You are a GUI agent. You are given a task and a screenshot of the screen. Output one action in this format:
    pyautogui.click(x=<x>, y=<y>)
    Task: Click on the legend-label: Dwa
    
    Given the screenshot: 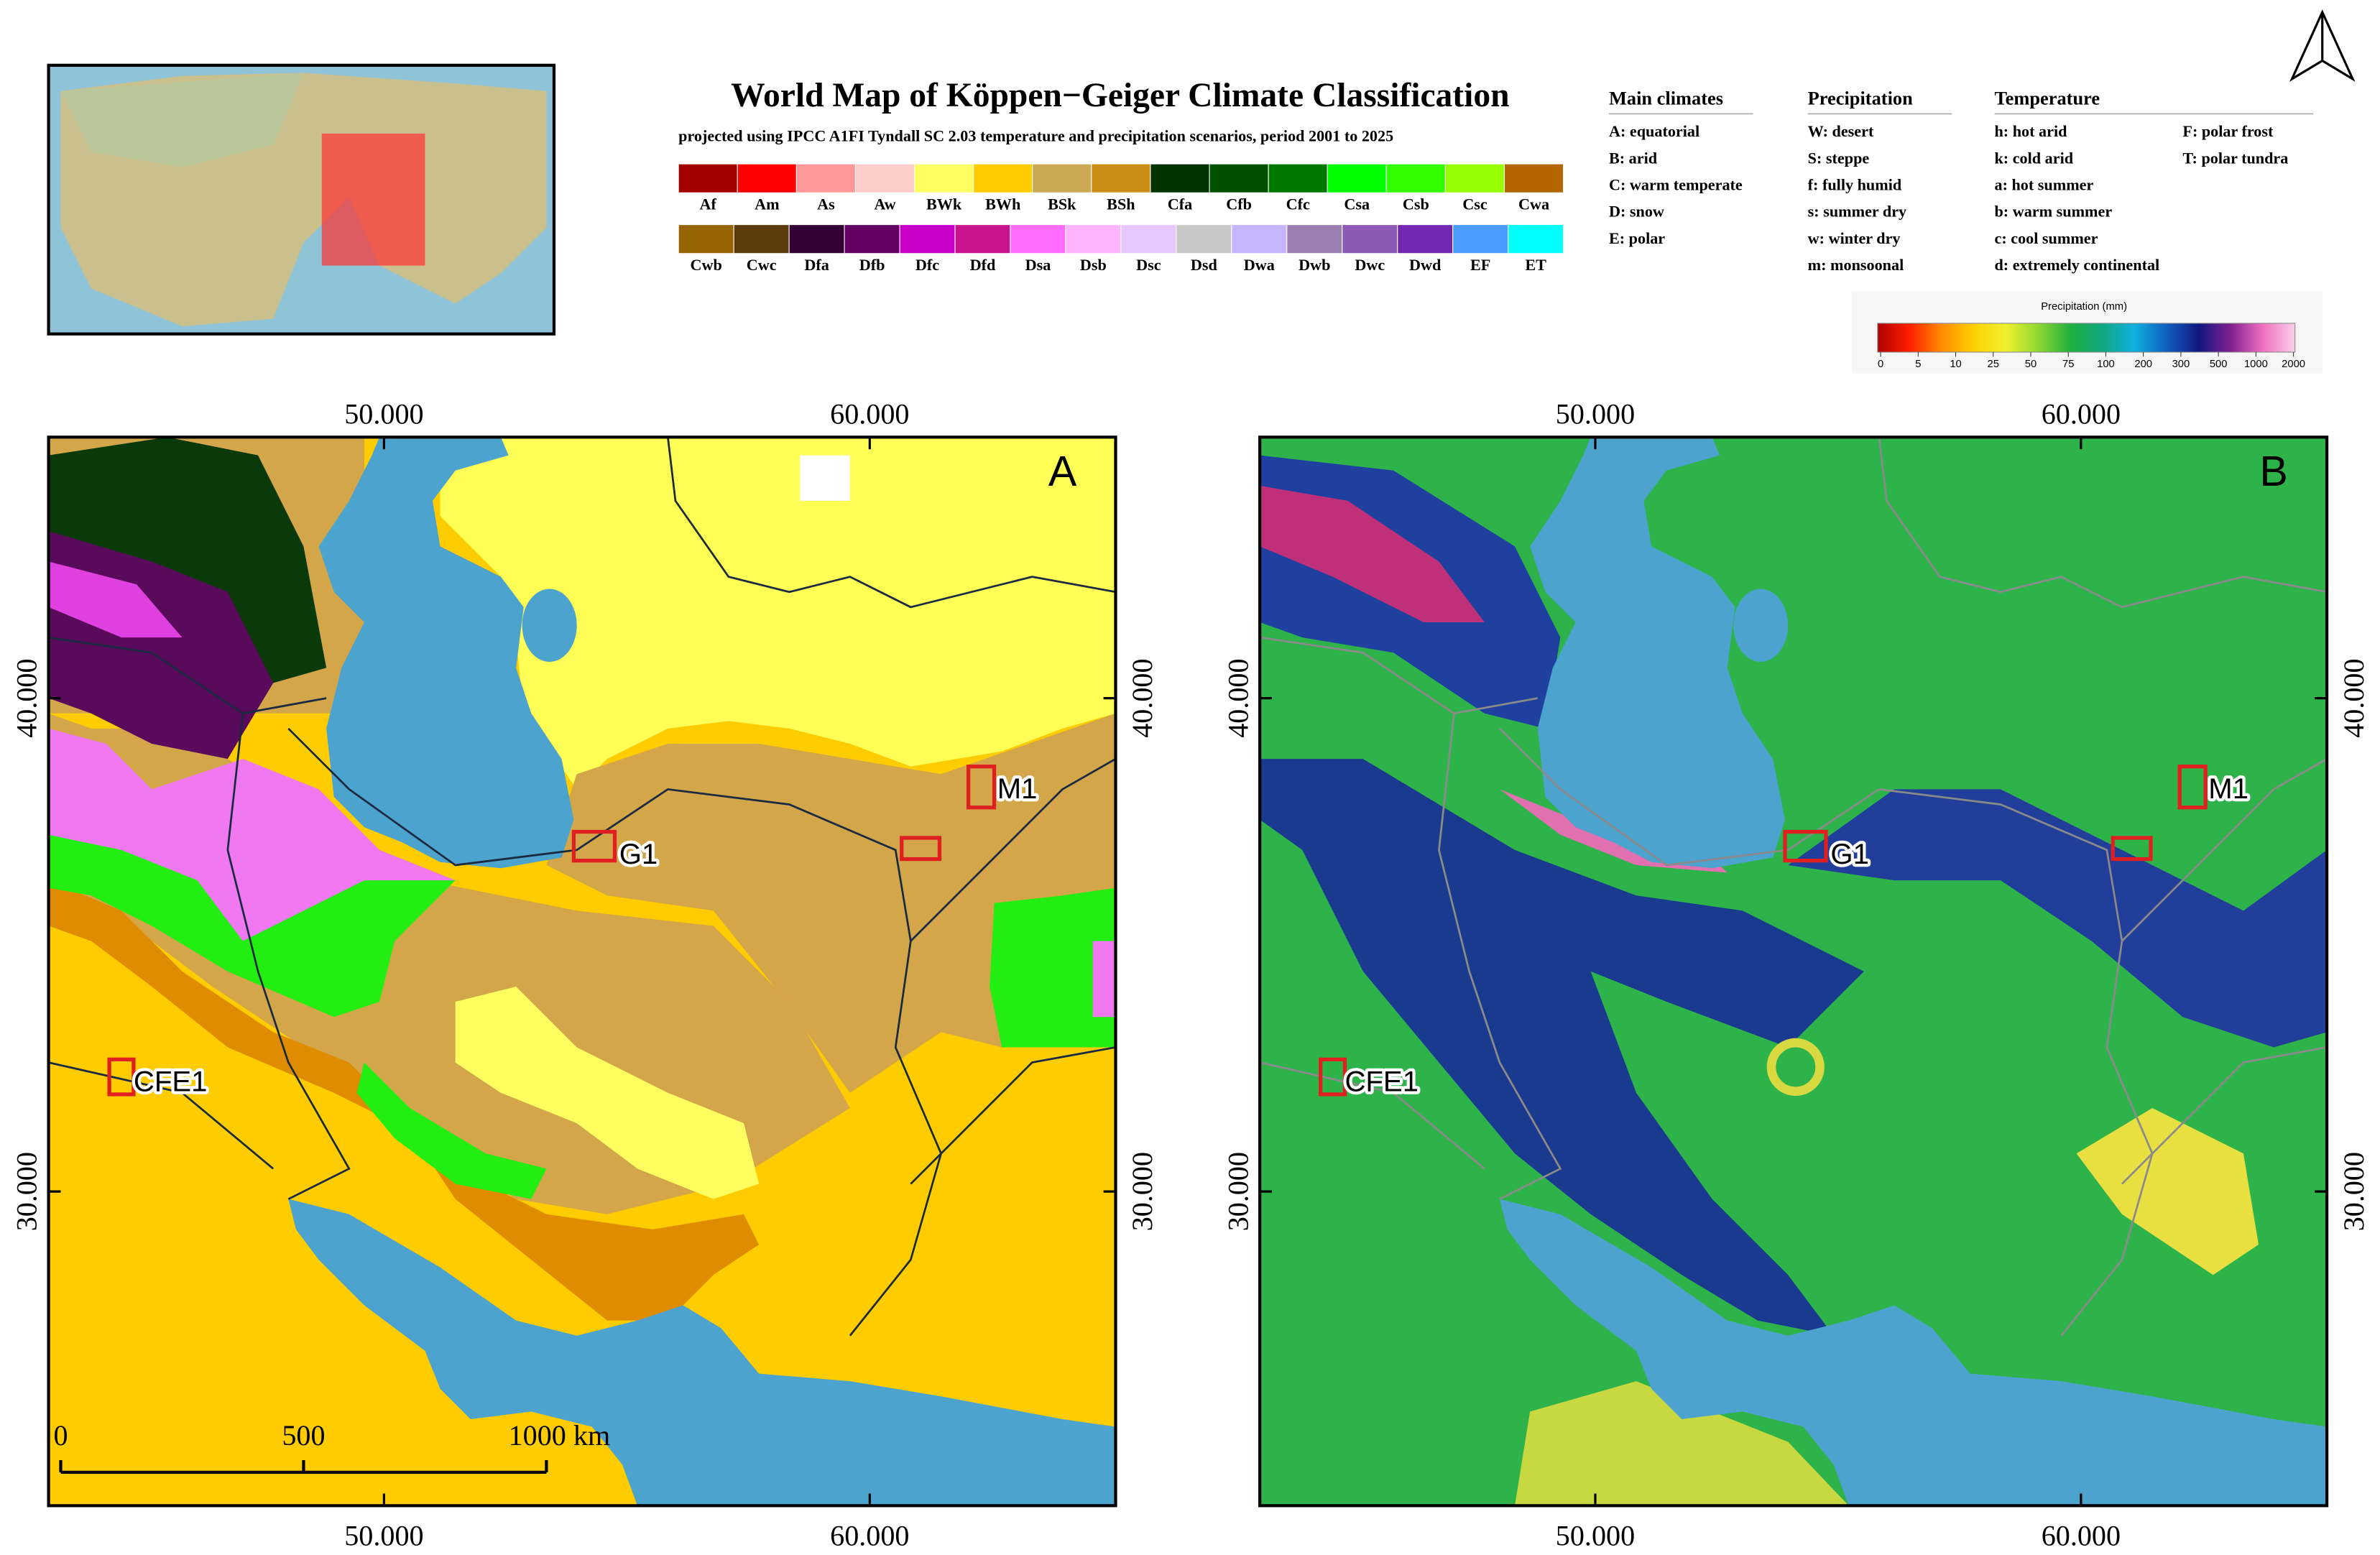 What is the action you would take?
    pyautogui.click(x=1259, y=265)
    